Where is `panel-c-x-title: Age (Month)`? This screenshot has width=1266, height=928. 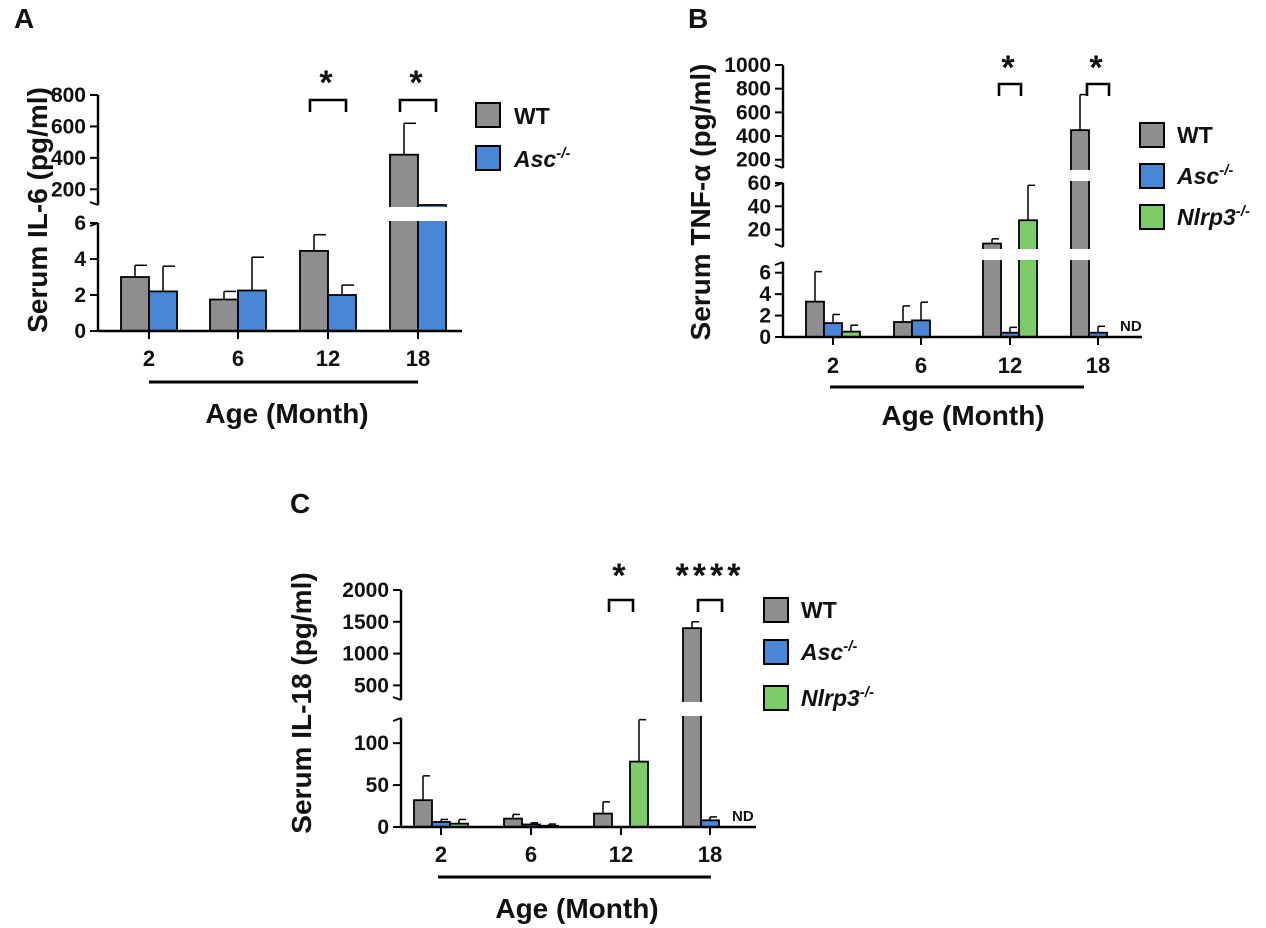 panel-c-x-title: Age (Month) is located at coordinates (576, 908).